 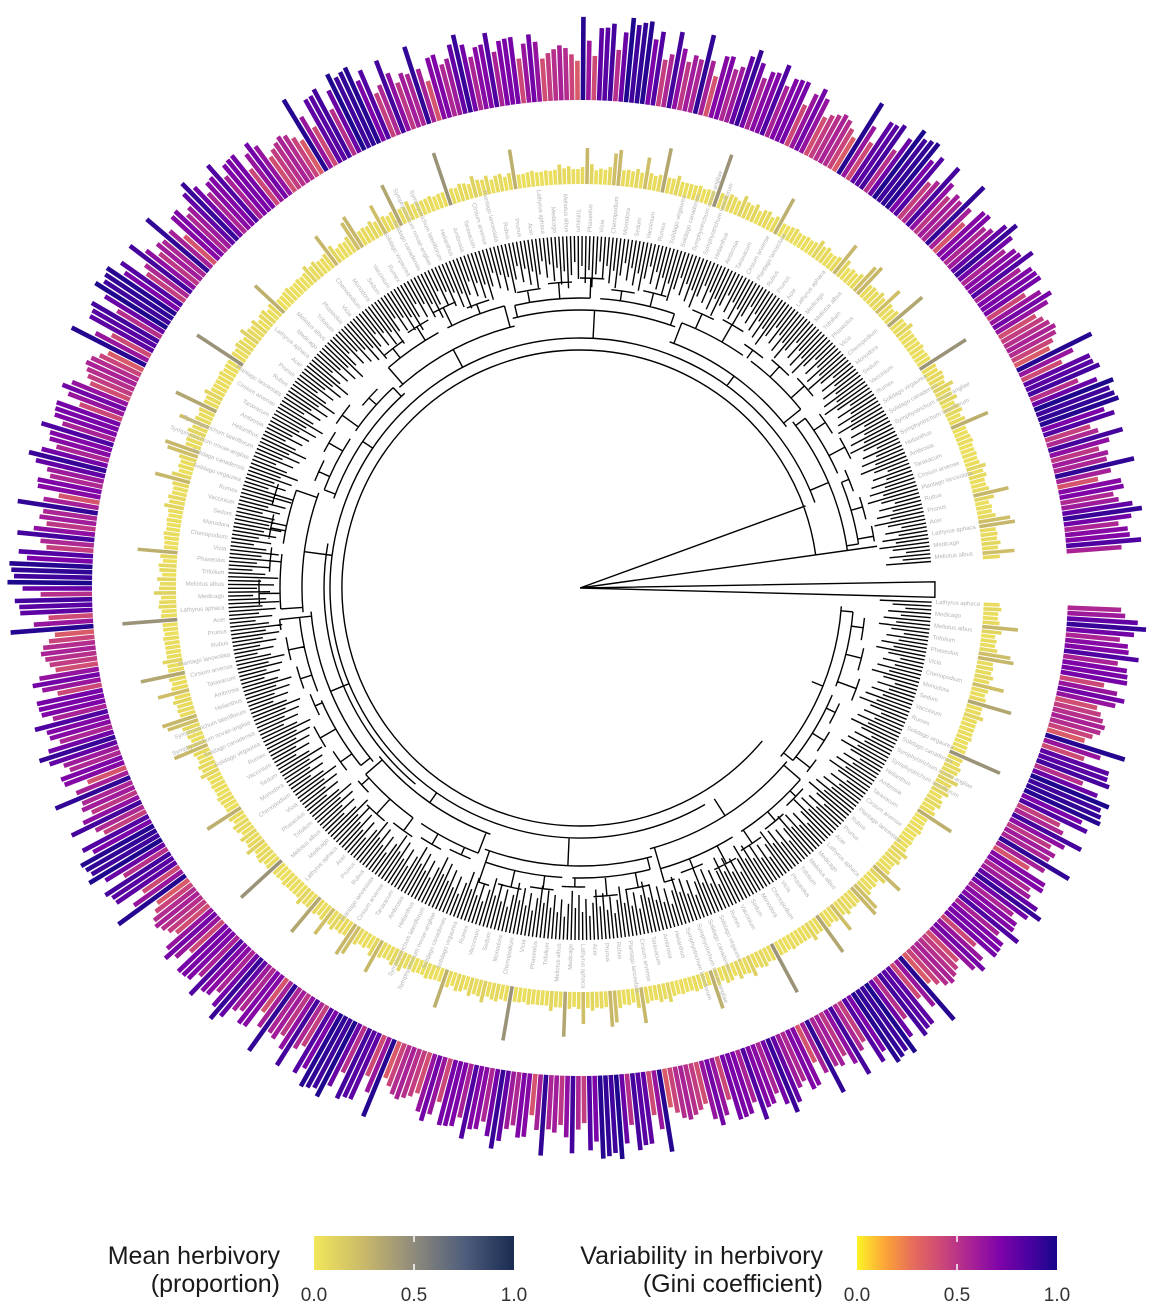 What do you see at coordinates (219, 620) in the screenshot?
I see `tip-label: Acer` at bounding box center [219, 620].